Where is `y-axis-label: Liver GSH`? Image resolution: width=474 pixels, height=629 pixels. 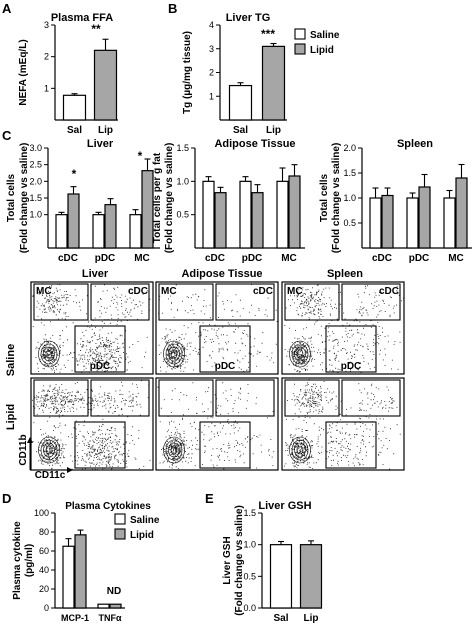 y-axis-label: Liver GSH is located at coordinates (227, 560).